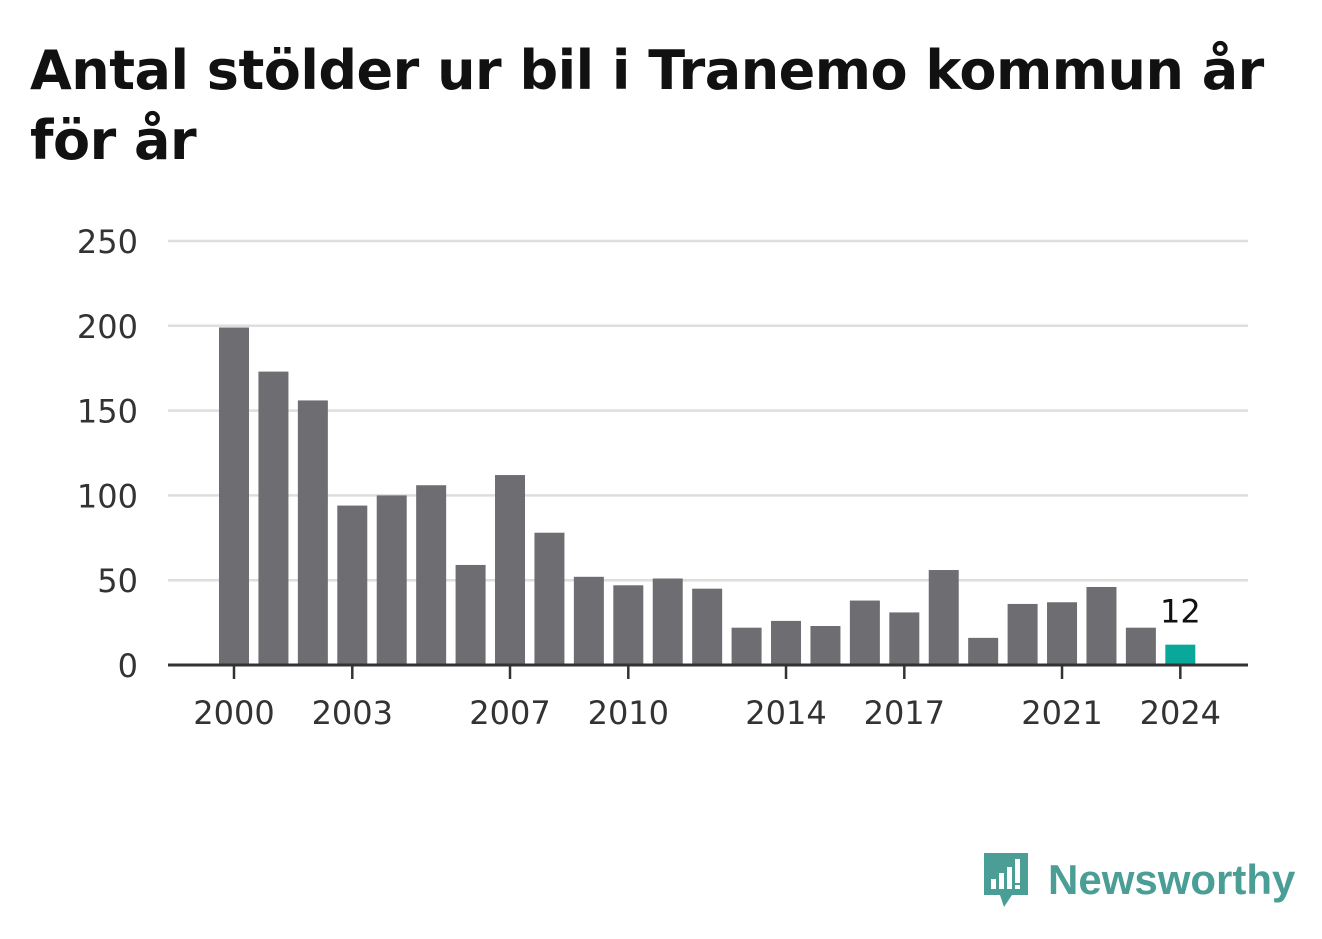 The height and width of the screenshot is (939, 1322). What do you see at coordinates (1061, 713) in the screenshot?
I see `x-tick-label: 2021` at bounding box center [1061, 713].